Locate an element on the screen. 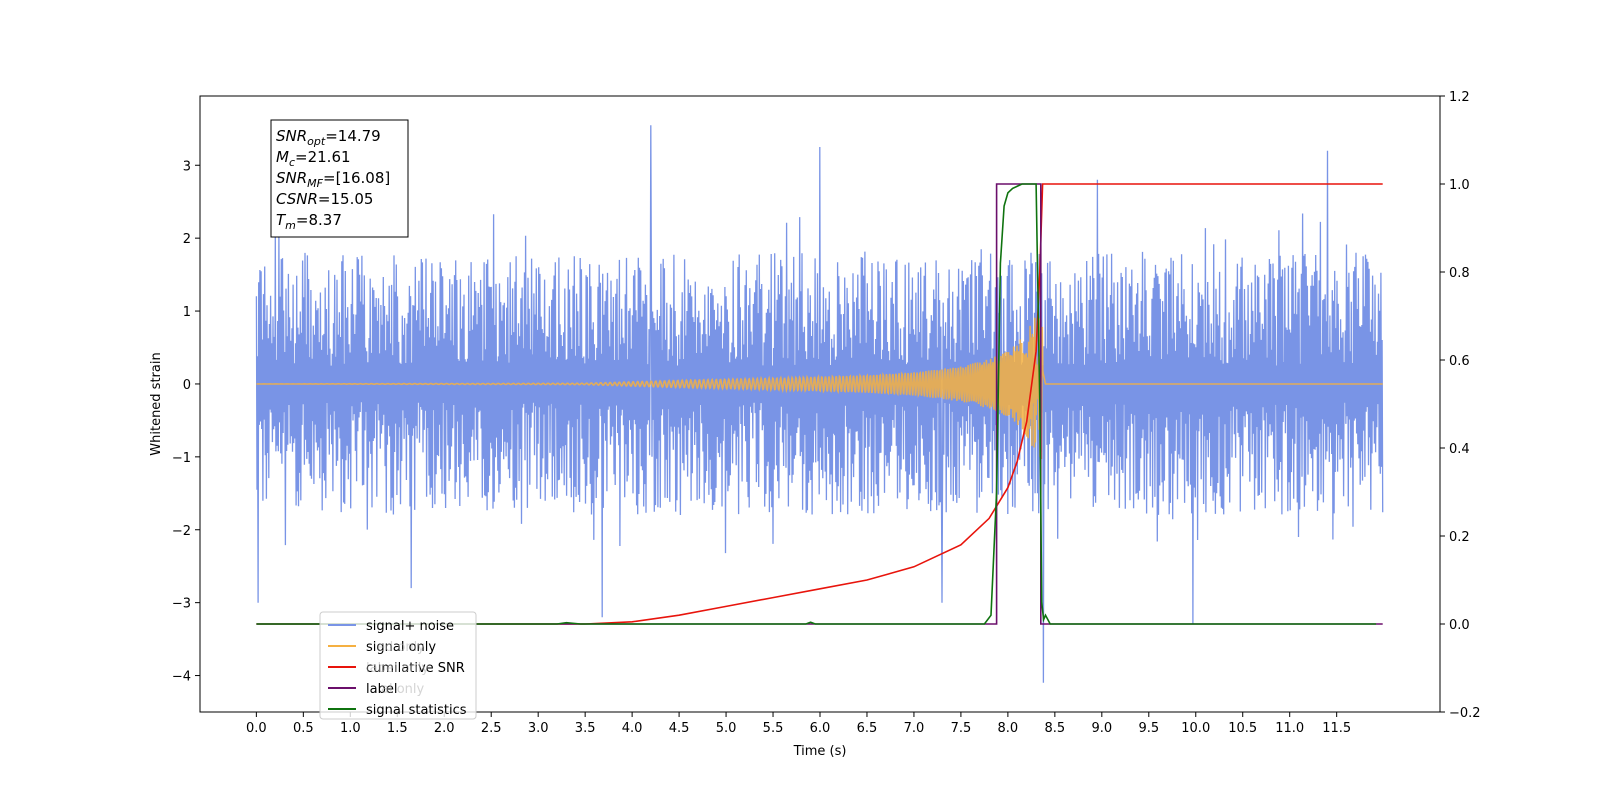 The image size is (1600, 800). y-tick-label: −3 is located at coordinates (181, 604).